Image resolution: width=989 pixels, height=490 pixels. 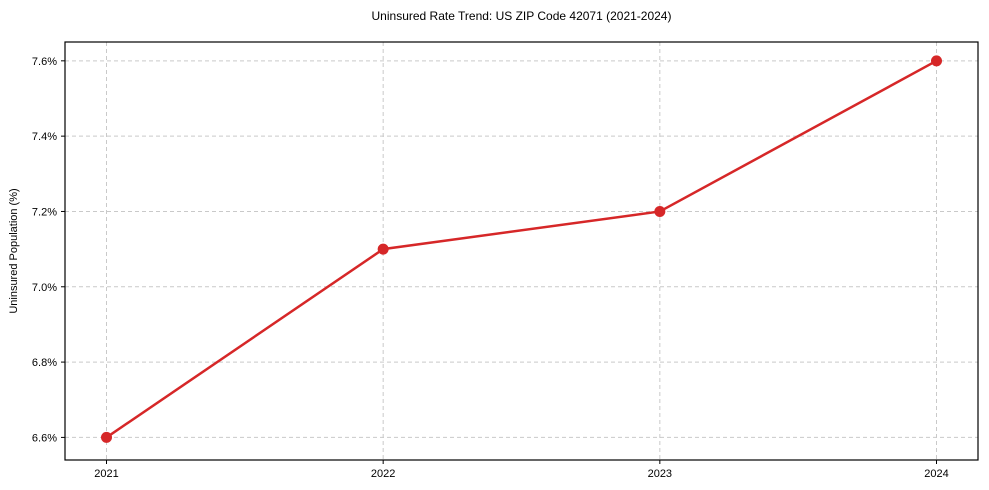 What do you see at coordinates (44, 137) in the screenshot?
I see `y-tick-label: 7.4%` at bounding box center [44, 137].